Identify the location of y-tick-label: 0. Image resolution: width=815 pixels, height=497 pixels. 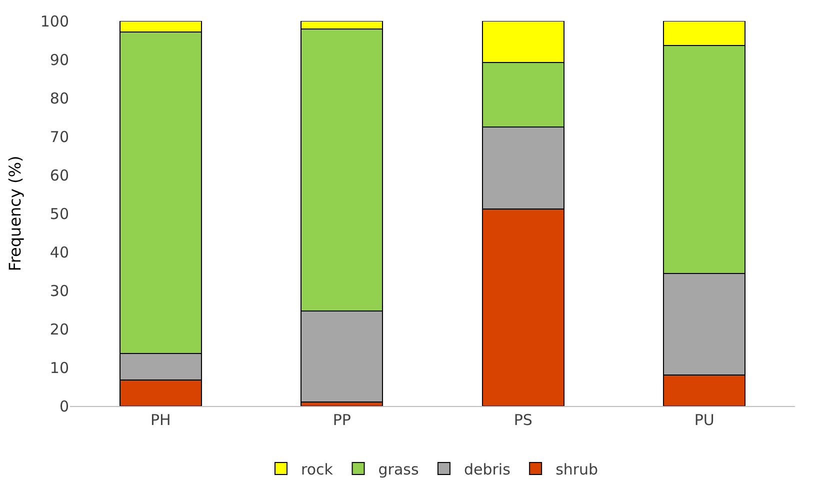
(64, 406).